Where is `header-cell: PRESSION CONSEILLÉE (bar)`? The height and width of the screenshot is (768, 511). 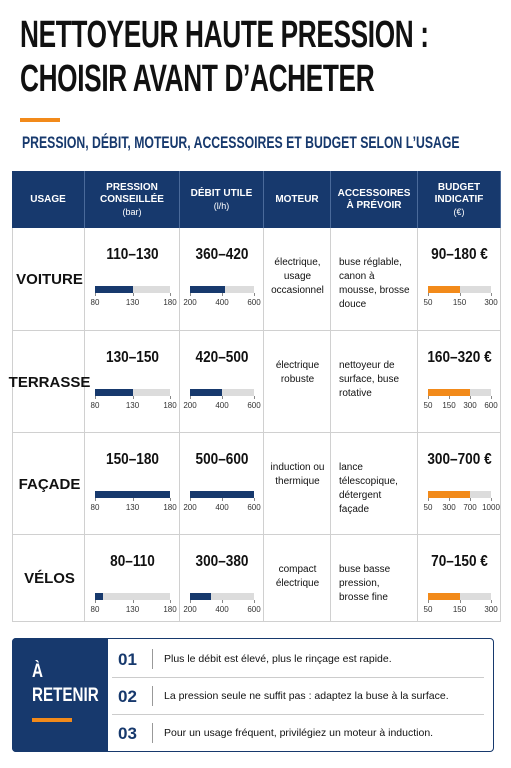
header-cell: PRESSION CONSEILLÉE (bar) is located at coordinates (132, 199).